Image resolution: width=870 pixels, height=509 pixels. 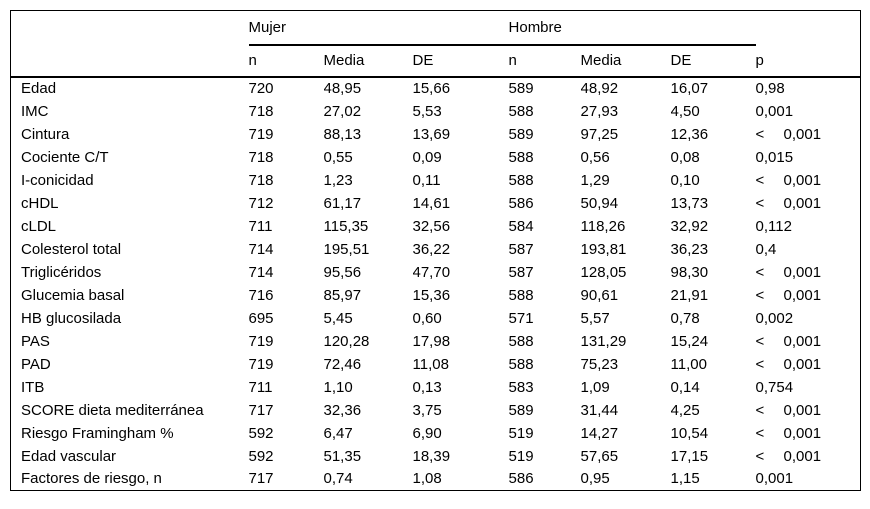 What do you see at coordinates (427, 433) in the screenshot?
I see `mujer-de-cell: 6,90` at bounding box center [427, 433].